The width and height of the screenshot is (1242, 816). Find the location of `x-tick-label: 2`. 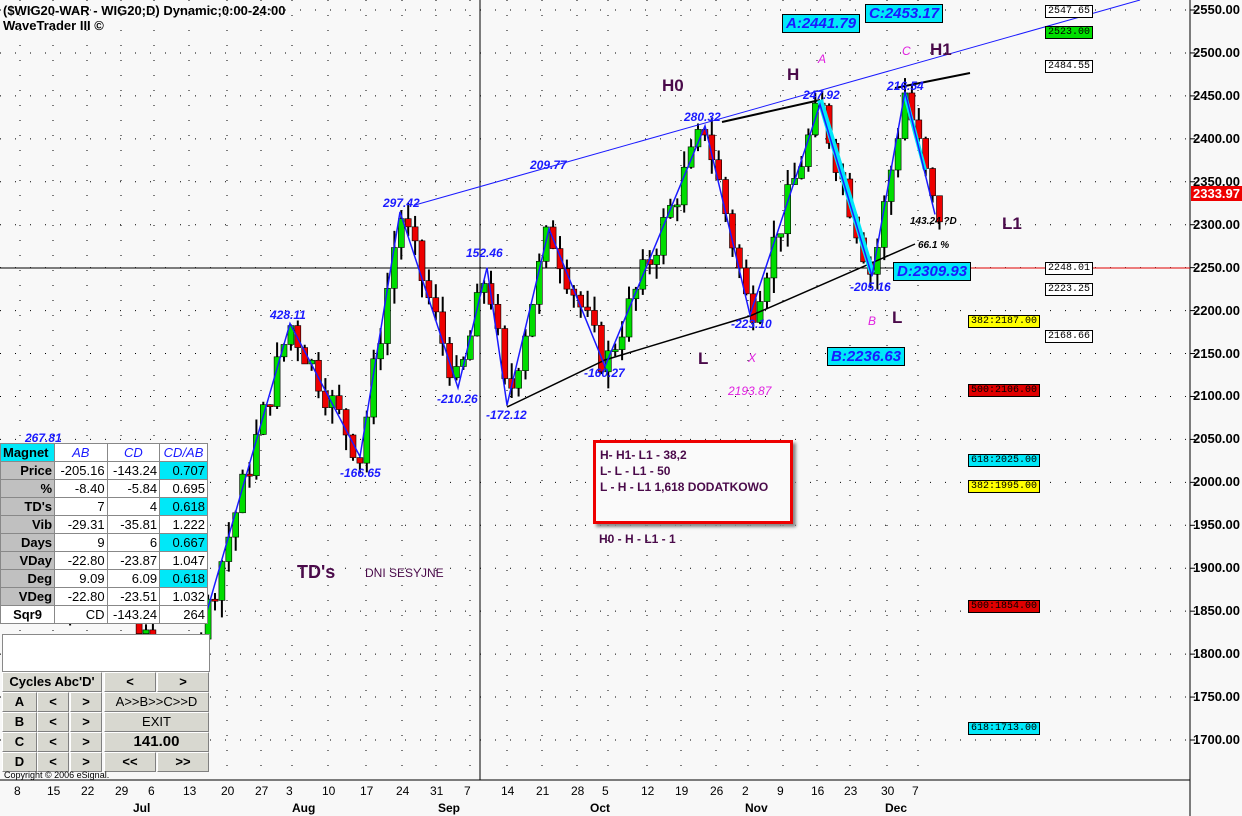

x-tick-label: 2 is located at coordinates (745, 791).